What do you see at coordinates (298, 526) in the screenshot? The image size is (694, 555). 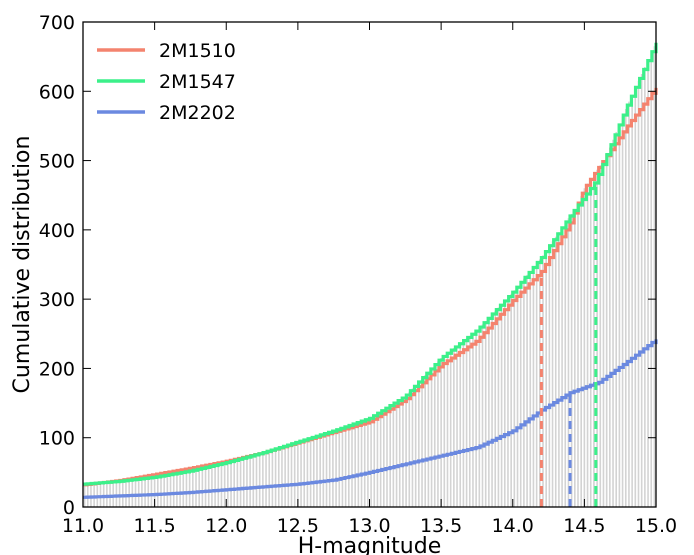 I see `x-tick-label: 12.5` at bounding box center [298, 526].